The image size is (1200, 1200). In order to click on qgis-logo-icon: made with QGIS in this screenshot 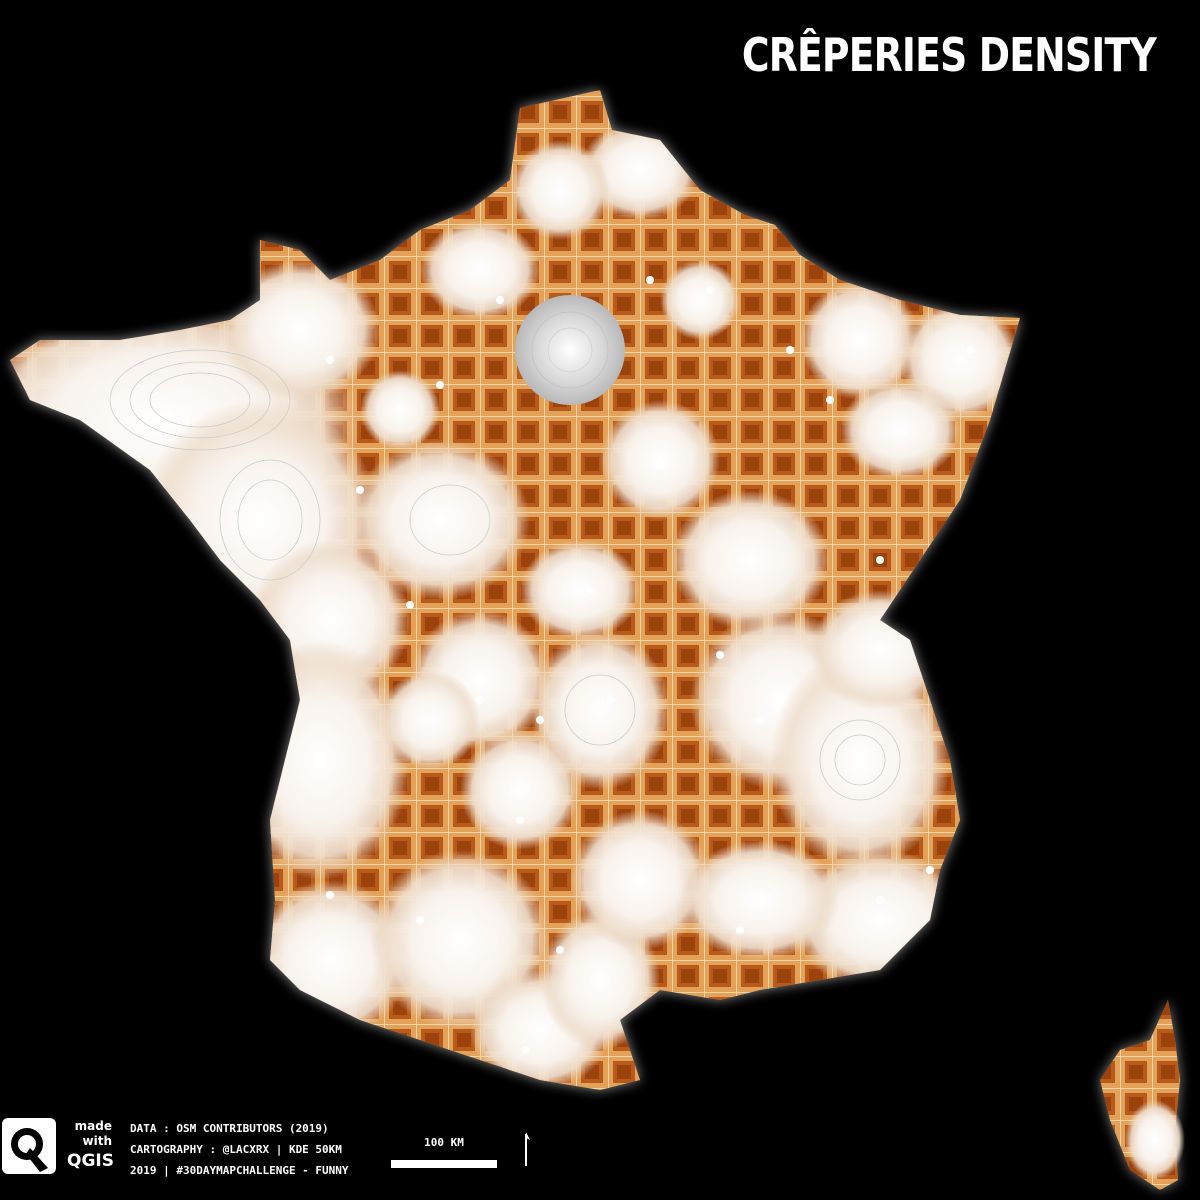, I will do `click(59, 1148)`.